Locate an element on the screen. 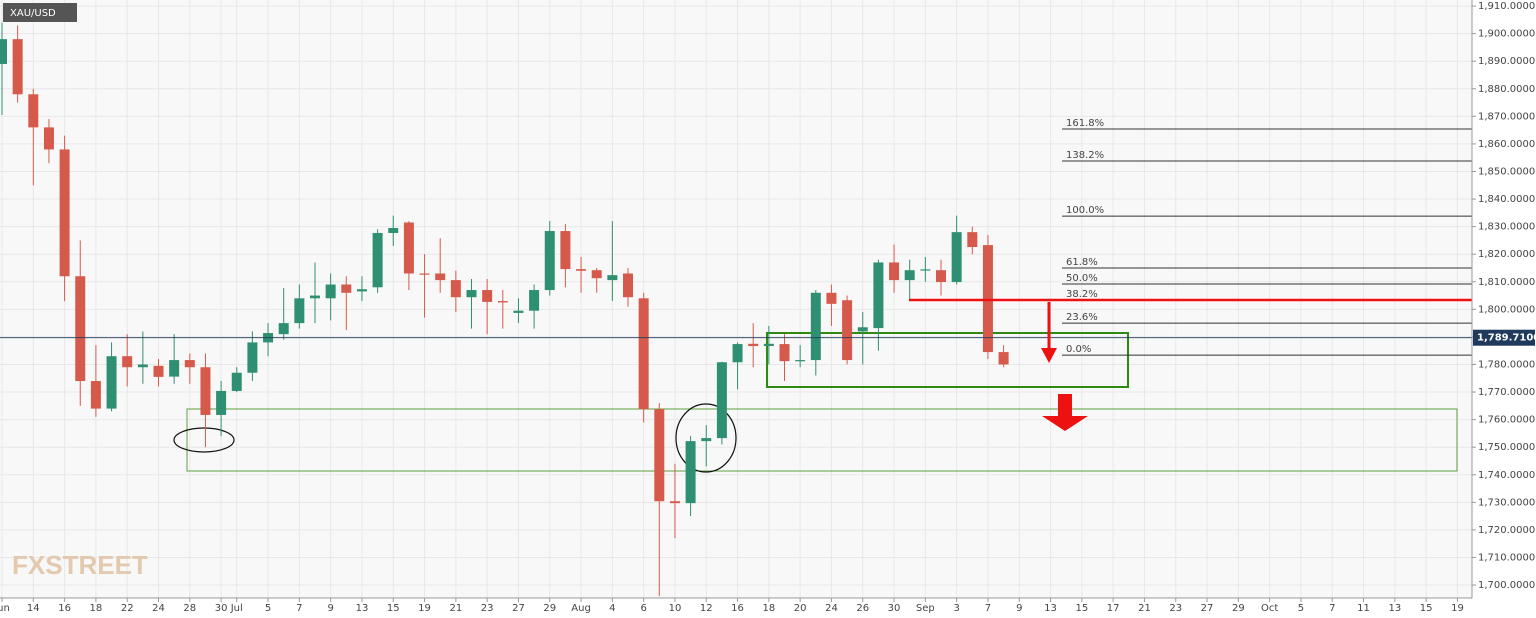 This screenshot has height=618, width=1536. y-tick-label: 1,850.0000 is located at coordinates (1506, 171).